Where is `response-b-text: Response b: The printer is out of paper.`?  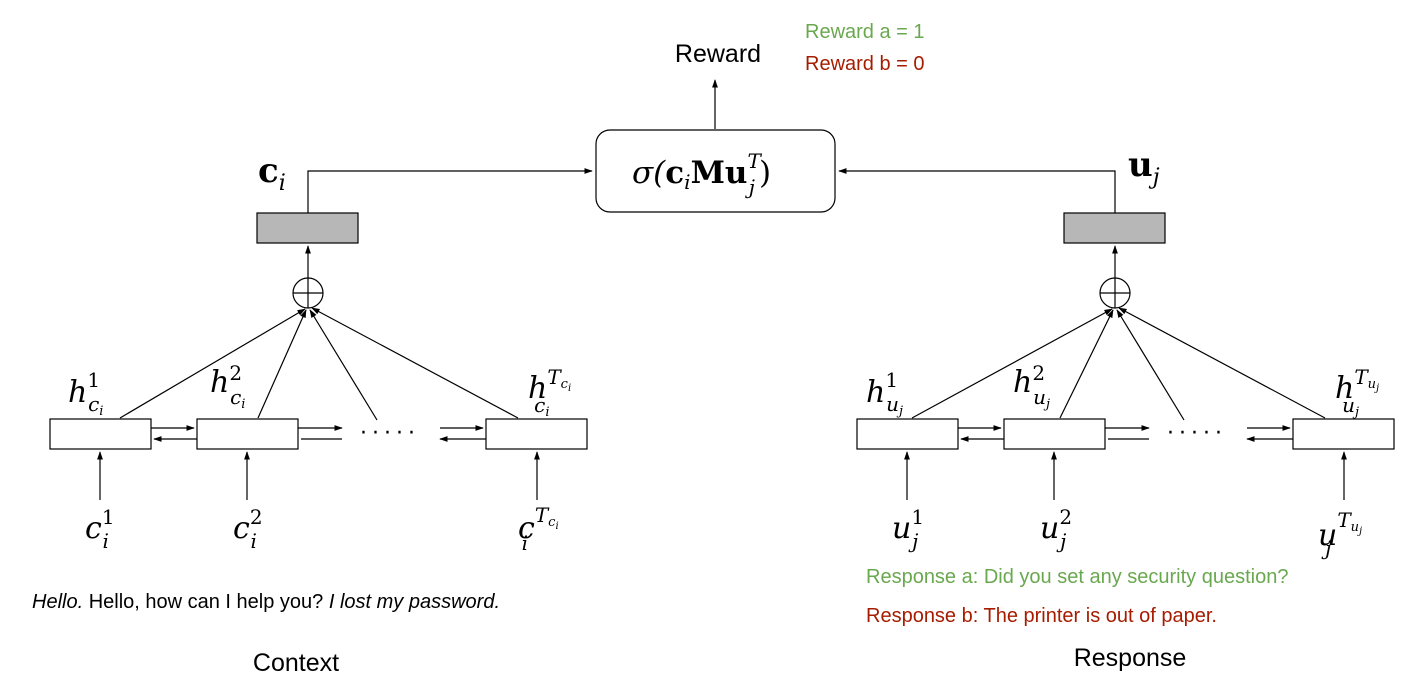
response-b-text: Response b: The printer is out of paper. is located at coordinates (1041, 616).